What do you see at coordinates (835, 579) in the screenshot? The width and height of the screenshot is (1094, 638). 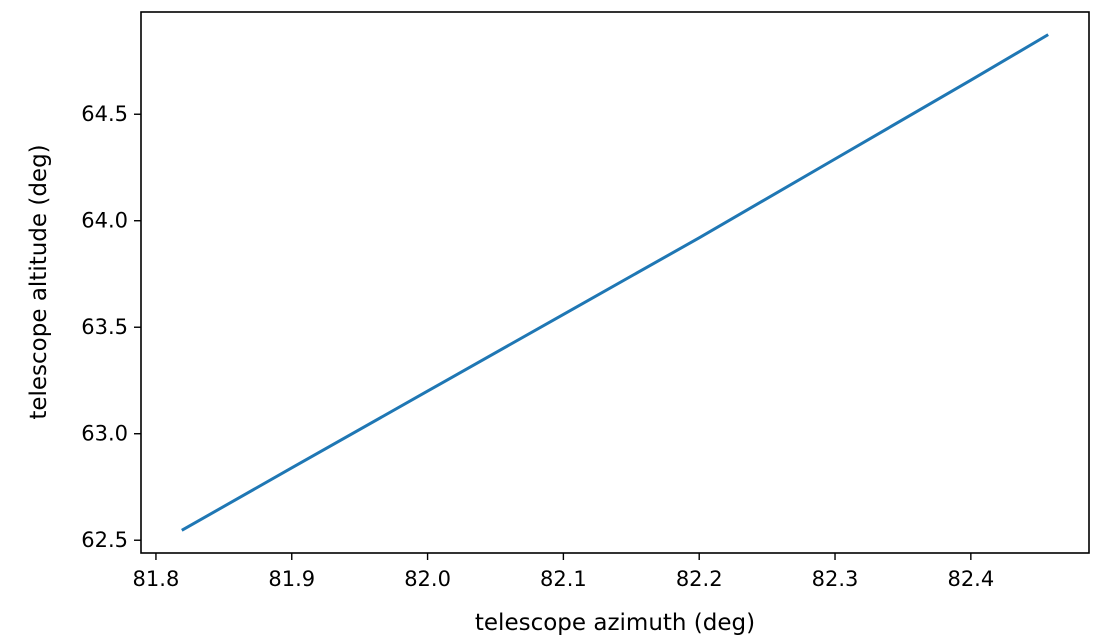 I see `x-tick-label: 82.3` at bounding box center [835, 579].